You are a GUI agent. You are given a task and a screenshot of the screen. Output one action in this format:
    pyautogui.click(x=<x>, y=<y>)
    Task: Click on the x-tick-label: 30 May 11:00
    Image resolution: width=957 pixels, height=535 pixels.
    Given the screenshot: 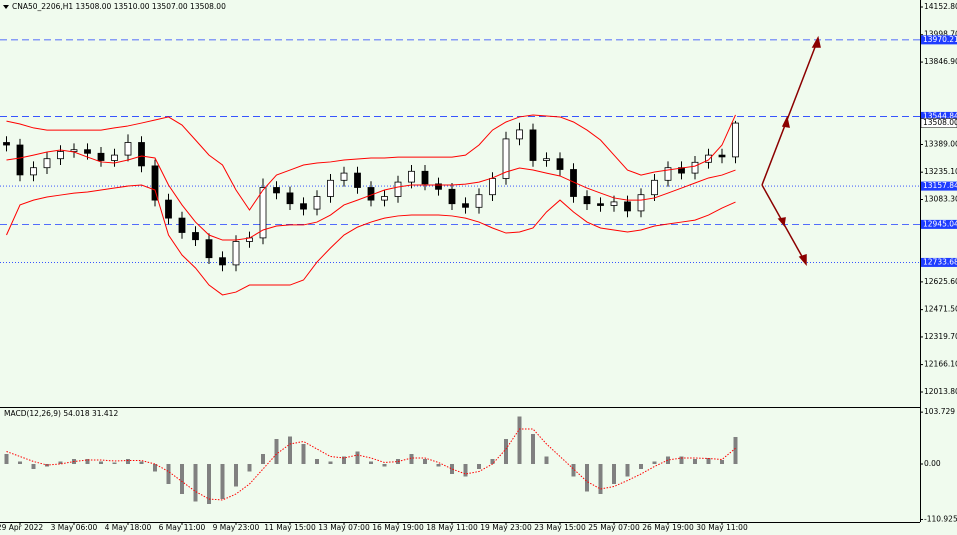 What is the action you would take?
    pyautogui.click(x=722, y=527)
    